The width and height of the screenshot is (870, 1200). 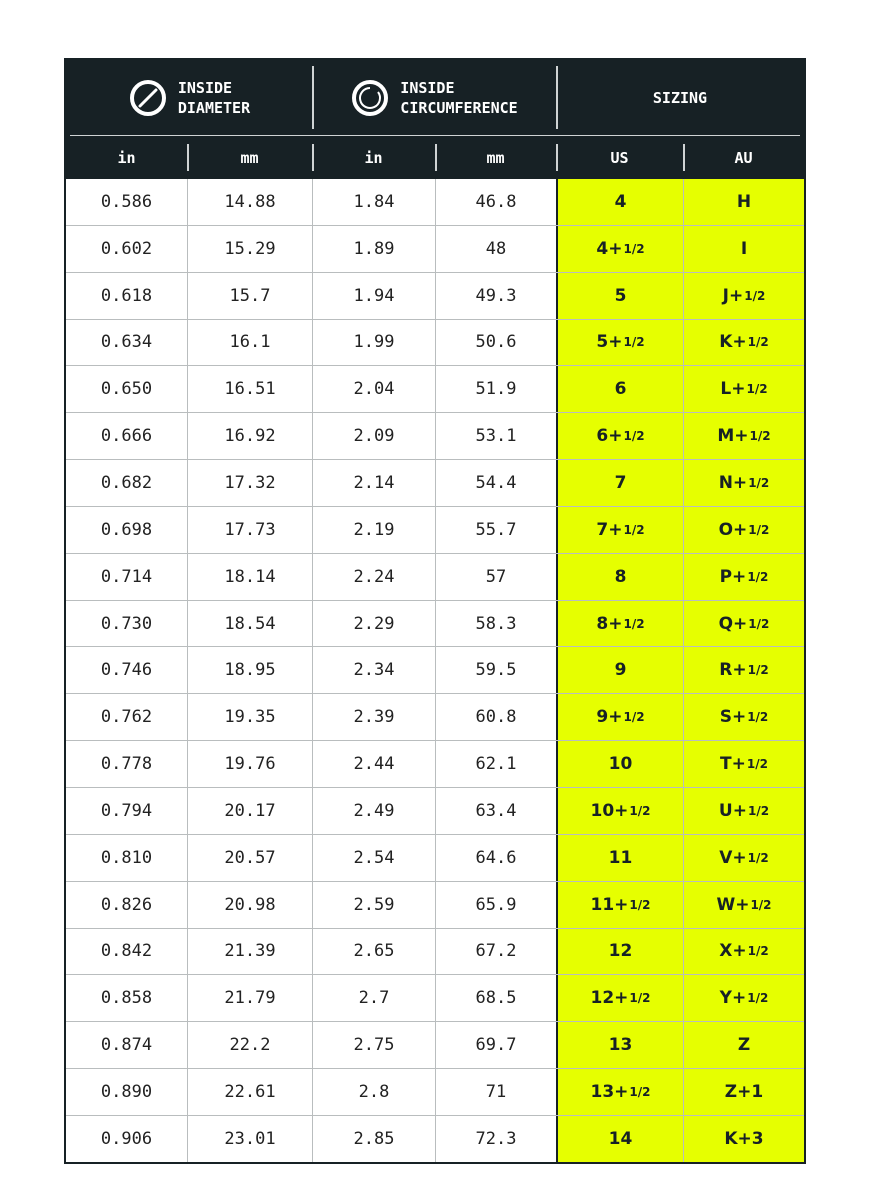 What do you see at coordinates (743, 857) in the screenshot?
I see `cell-au-size: V+ 1/2` at bounding box center [743, 857].